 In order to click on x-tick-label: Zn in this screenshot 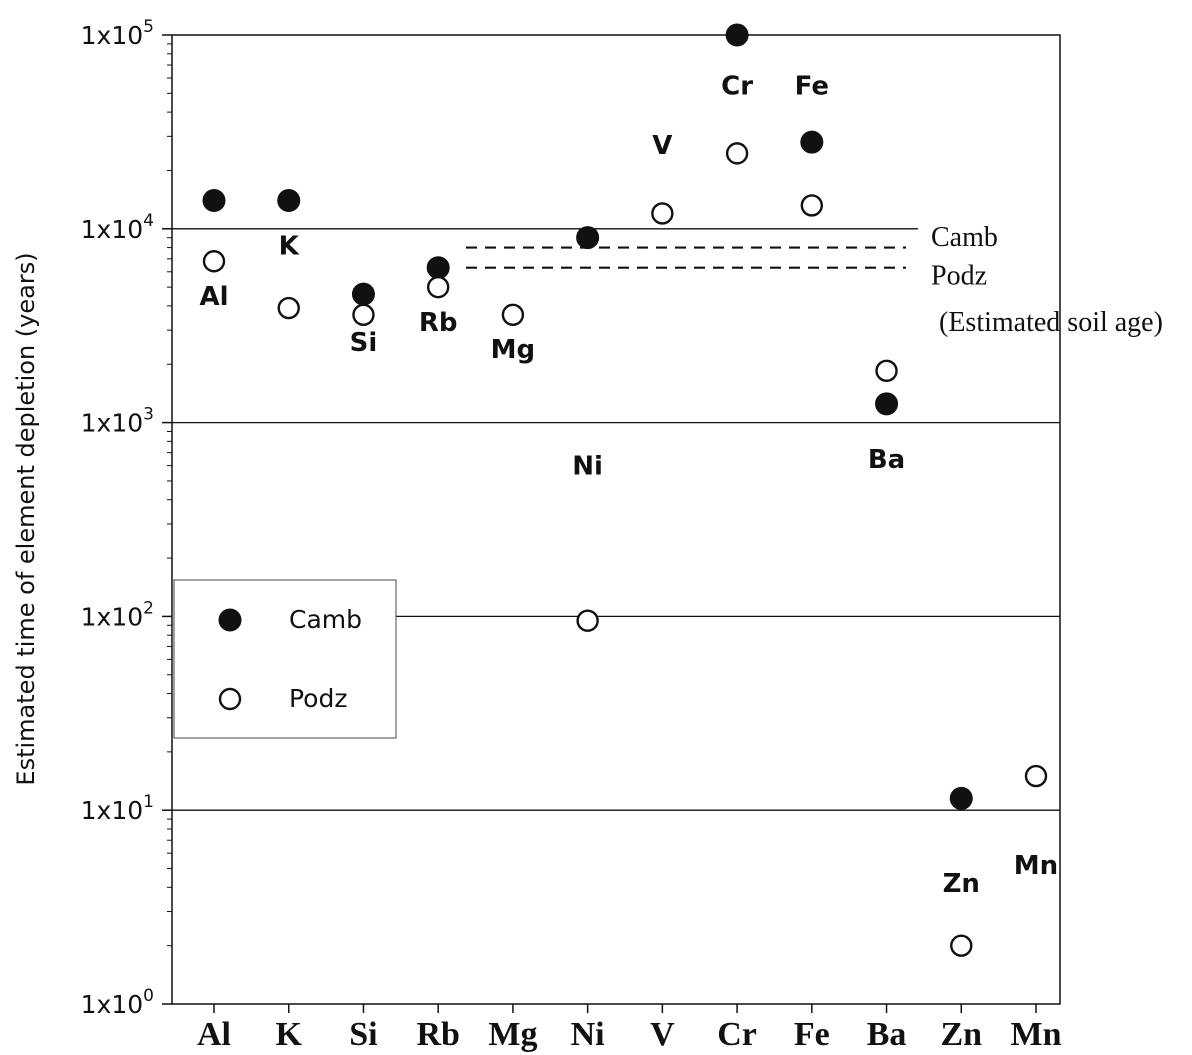, I will do `click(961, 1034)`.